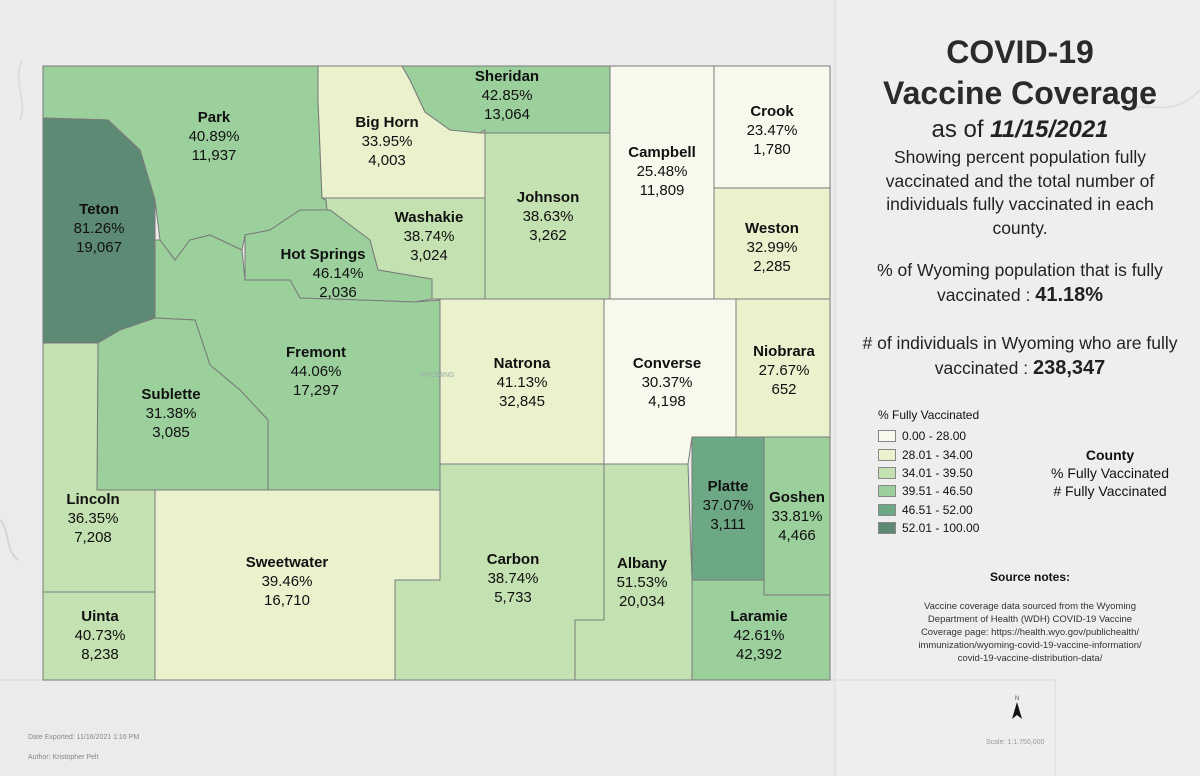  I want to click on county-label-name: Niobrara, so click(784, 351).